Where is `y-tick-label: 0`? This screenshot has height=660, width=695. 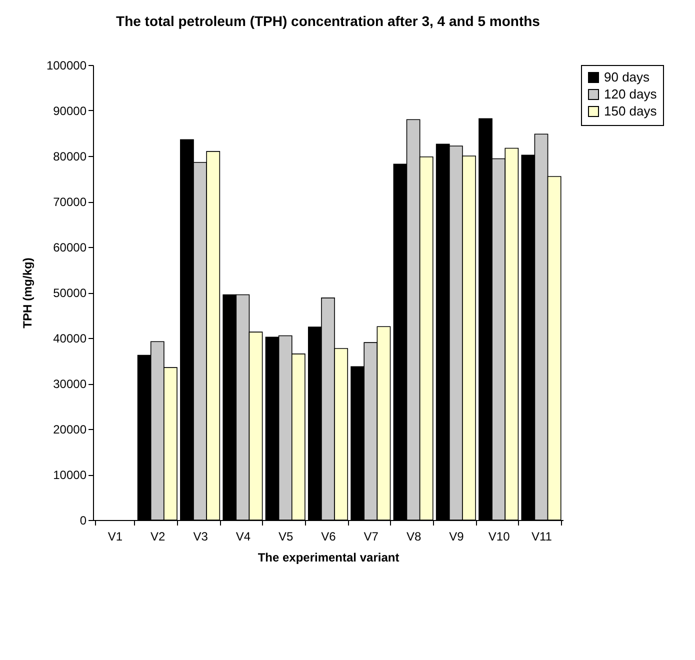 y-tick-label: 0 is located at coordinates (83, 521).